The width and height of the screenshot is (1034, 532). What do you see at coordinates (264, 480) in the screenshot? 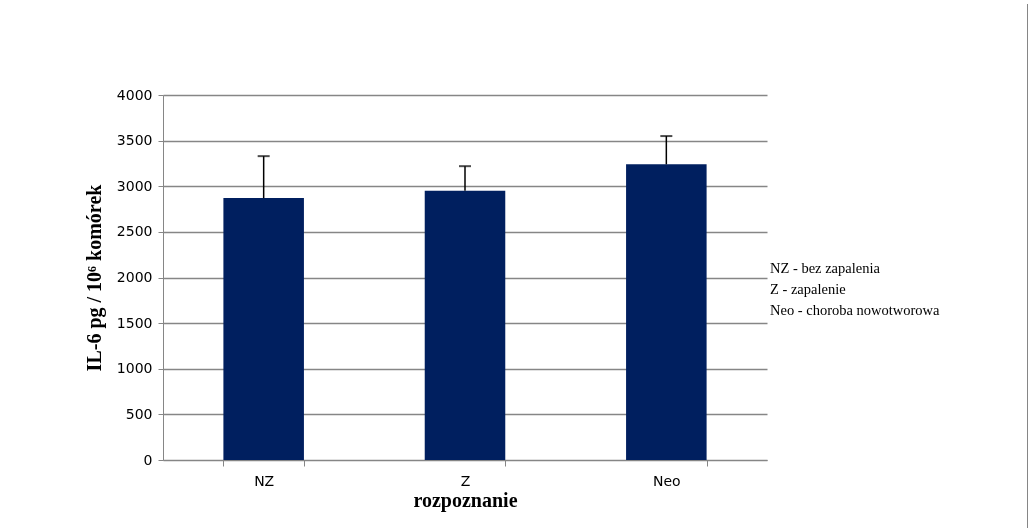
I see `x-tick-label: NZ` at bounding box center [264, 480].